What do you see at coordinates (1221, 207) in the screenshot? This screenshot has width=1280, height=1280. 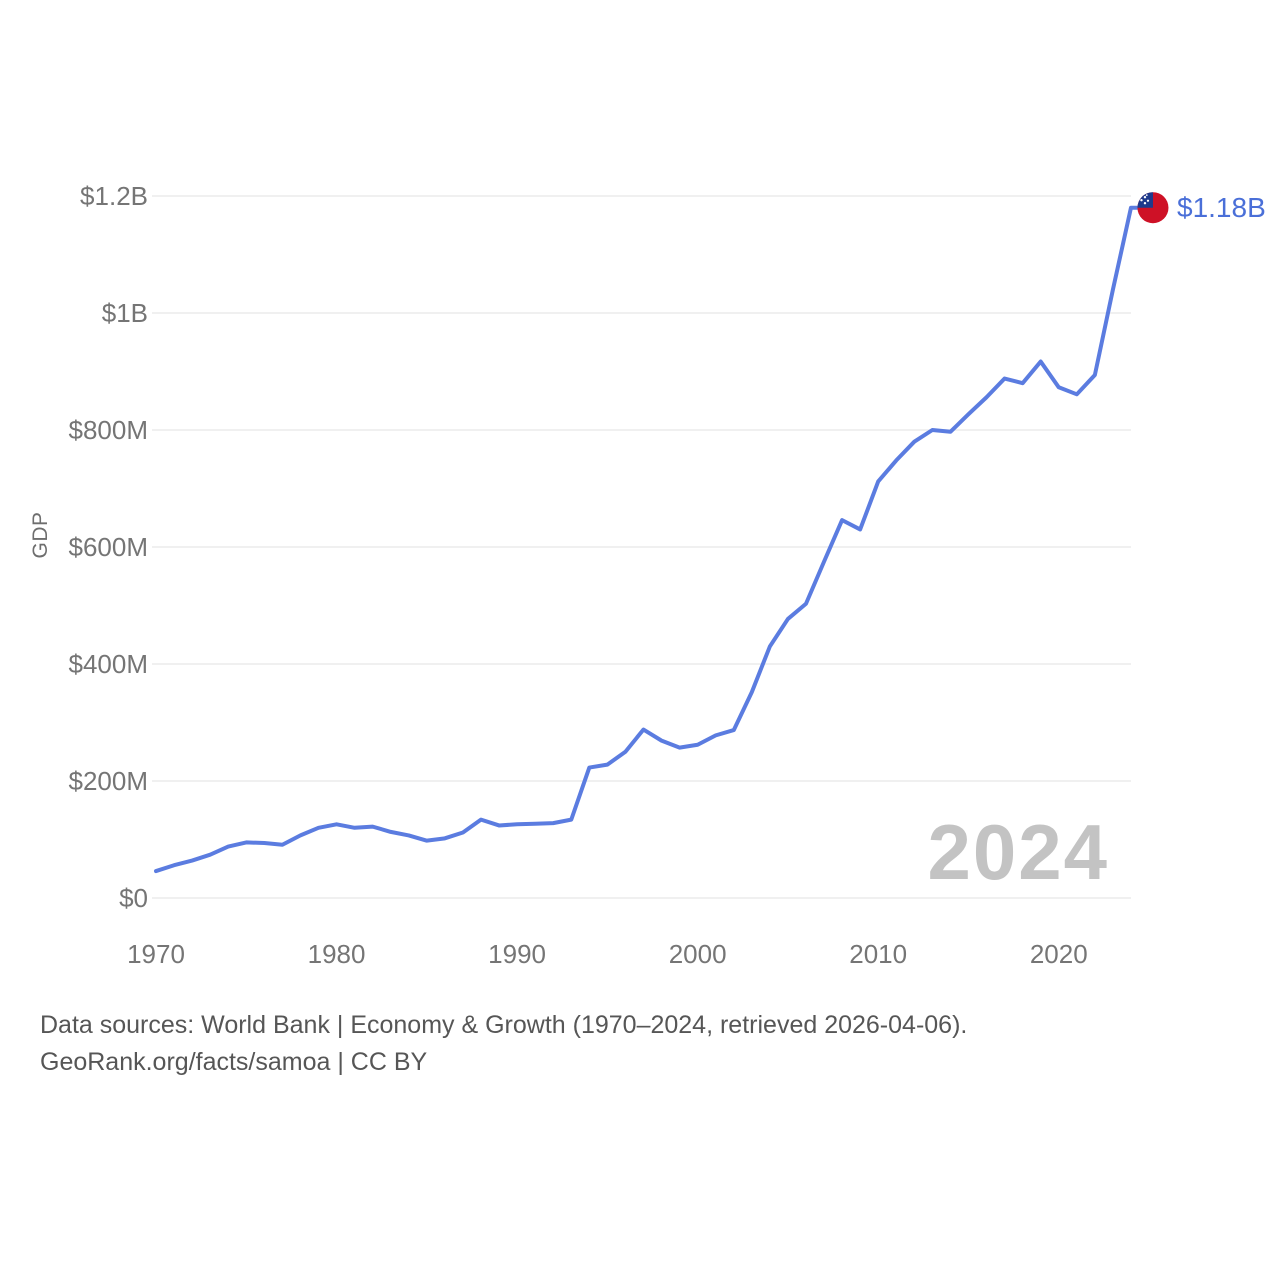 I see `endpoint-value-label: $1.18B` at bounding box center [1221, 207].